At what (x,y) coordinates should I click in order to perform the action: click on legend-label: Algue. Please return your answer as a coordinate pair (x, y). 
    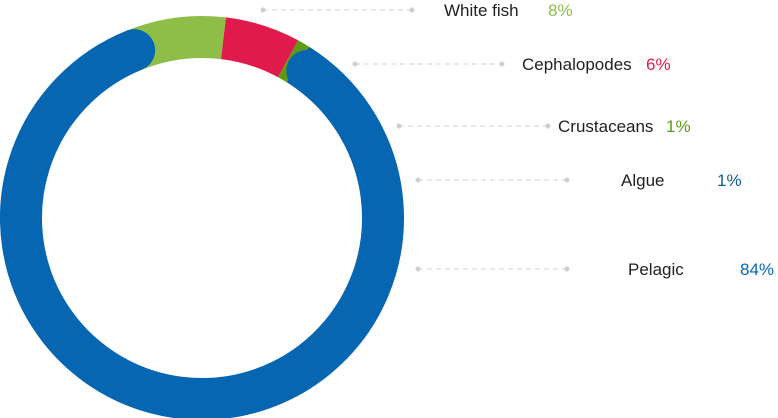
    Looking at the image, I should click on (642, 180).